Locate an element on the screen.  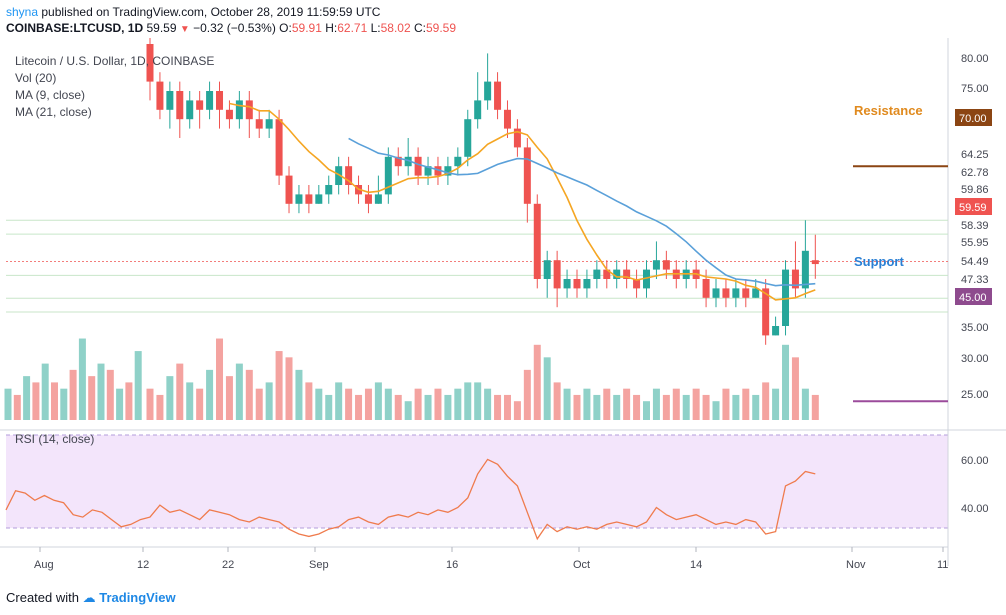
high-label: H: is located at coordinates (331, 28).